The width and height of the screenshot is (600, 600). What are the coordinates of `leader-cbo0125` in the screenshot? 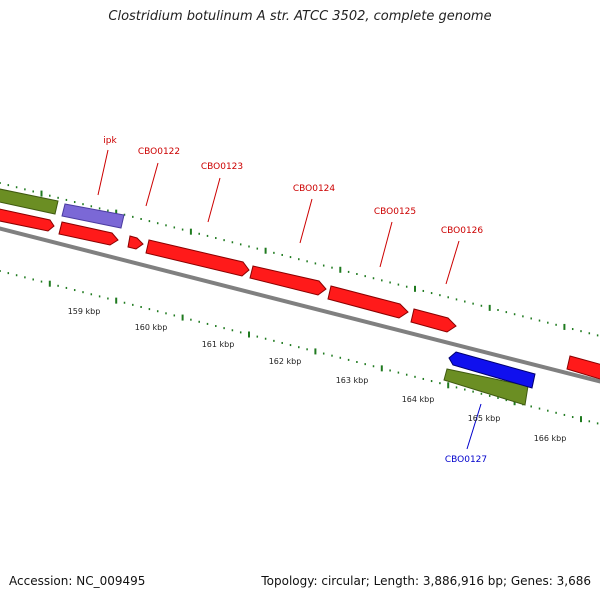 It's located at (386, 244).